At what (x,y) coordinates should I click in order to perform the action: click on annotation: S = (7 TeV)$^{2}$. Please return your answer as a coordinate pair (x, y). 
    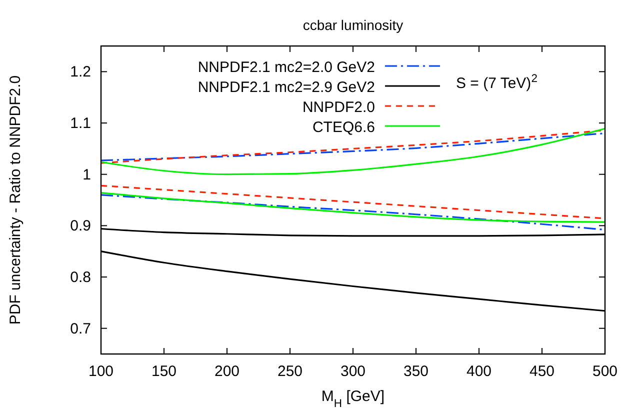
    Looking at the image, I should click on (497, 82).